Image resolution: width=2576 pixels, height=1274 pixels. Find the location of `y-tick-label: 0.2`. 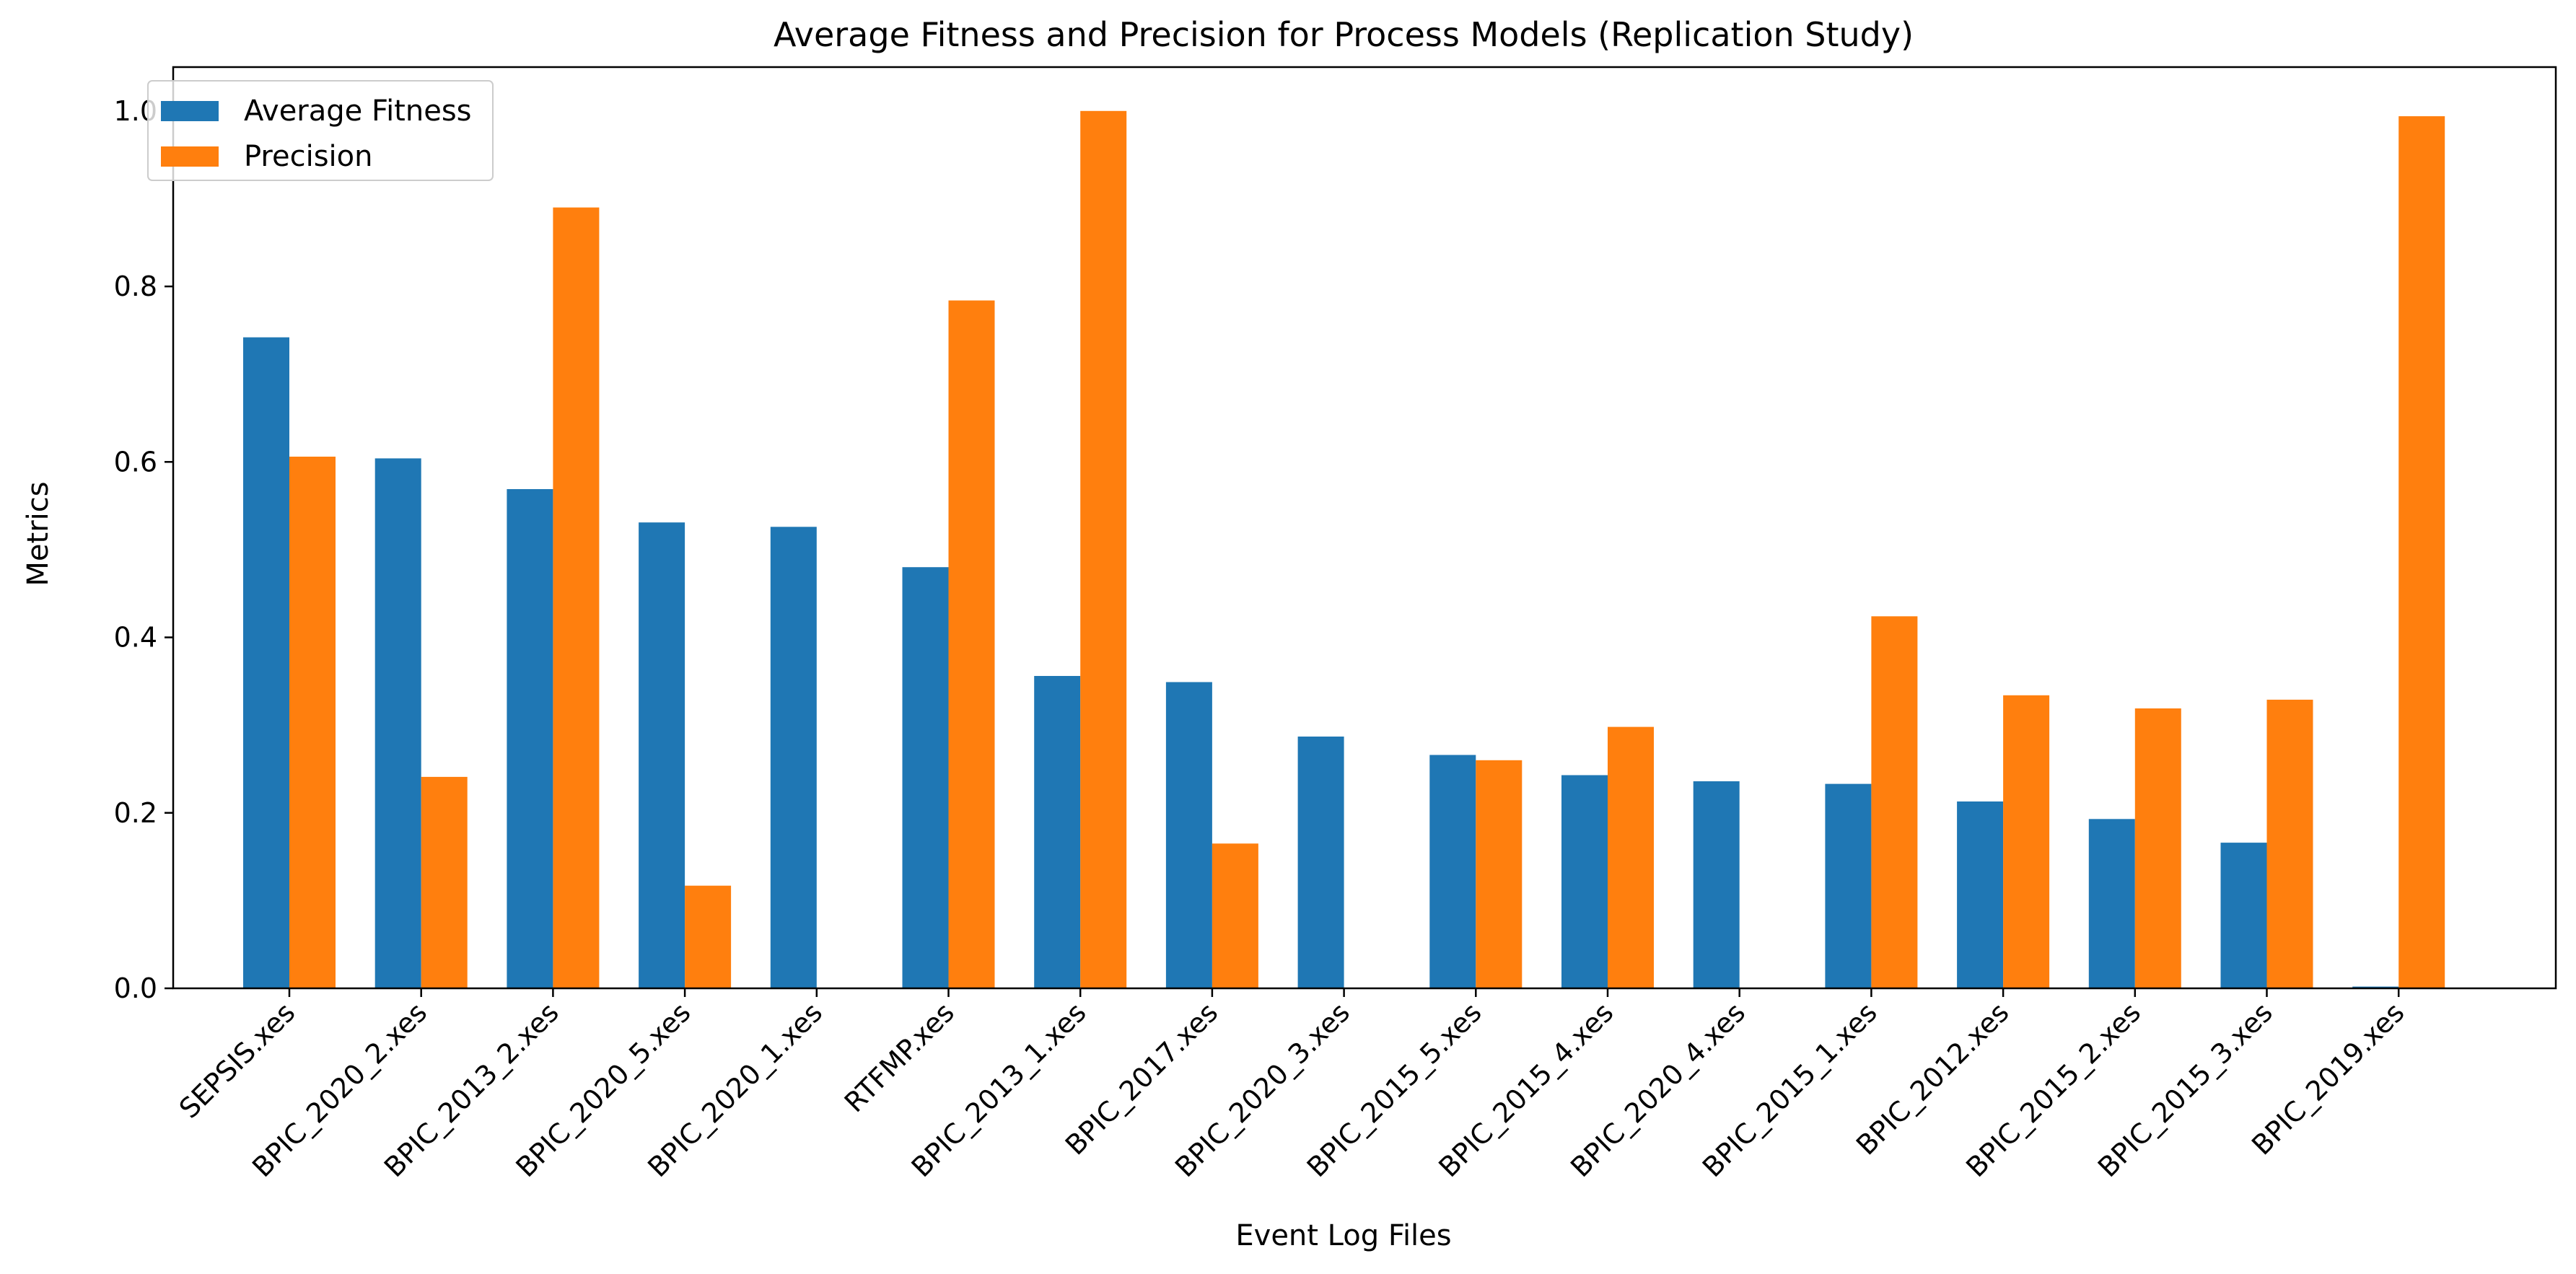

y-tick-label: 0.2 is located at coordinates (135, 813).